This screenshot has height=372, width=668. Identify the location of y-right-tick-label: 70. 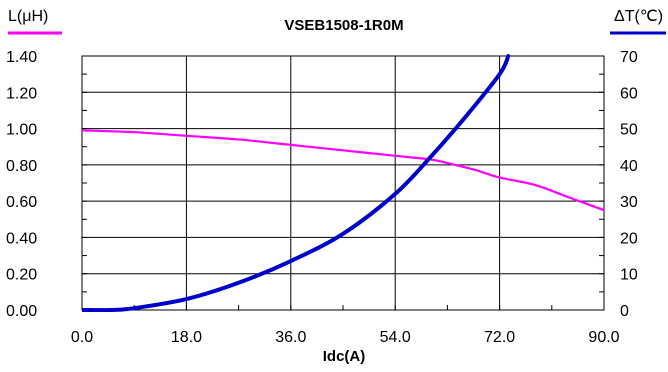
(629, 57).